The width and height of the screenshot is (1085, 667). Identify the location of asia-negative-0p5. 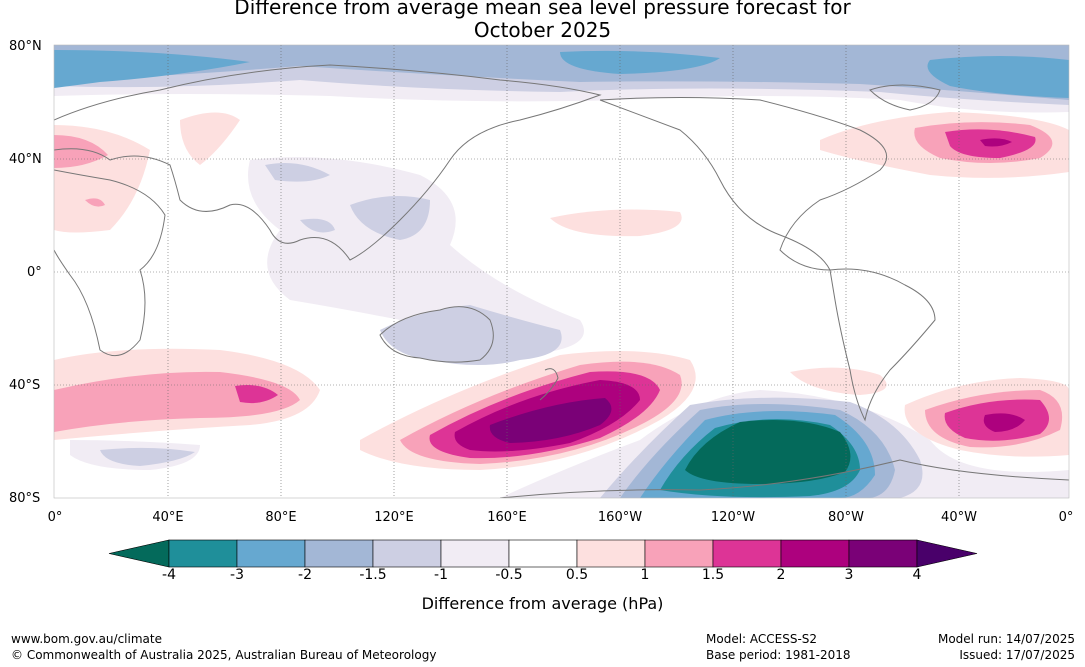
(416, 256).